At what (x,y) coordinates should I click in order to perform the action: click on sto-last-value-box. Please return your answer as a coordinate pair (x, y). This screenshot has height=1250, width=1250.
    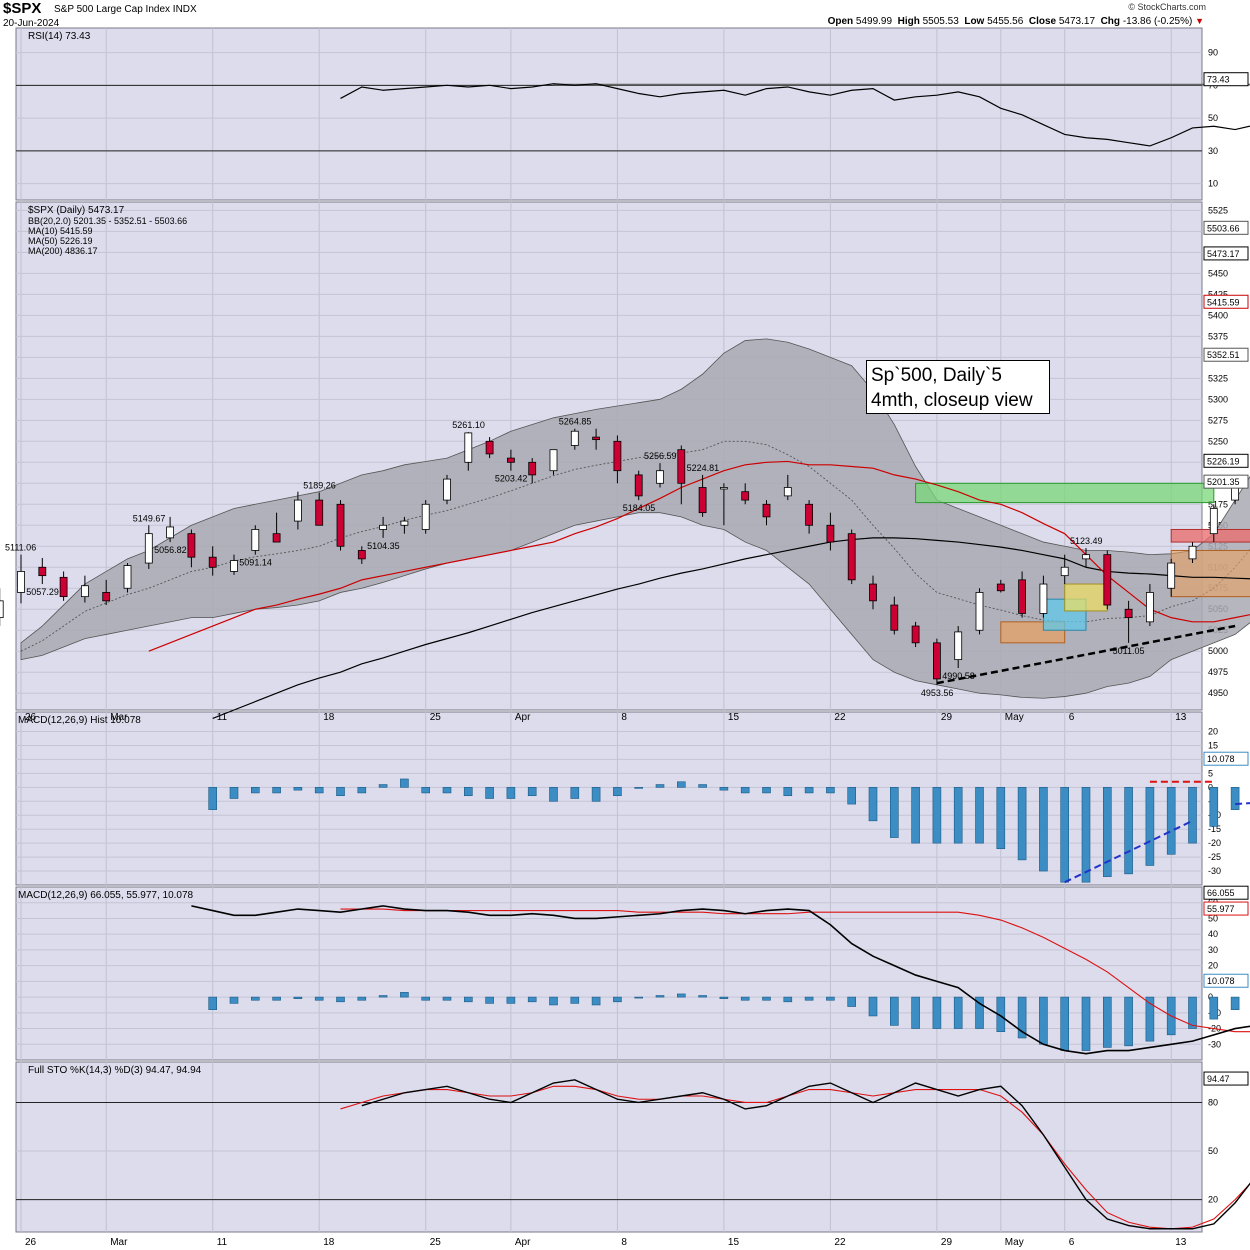
    Looking at the image, I should click on (1226, 1078).